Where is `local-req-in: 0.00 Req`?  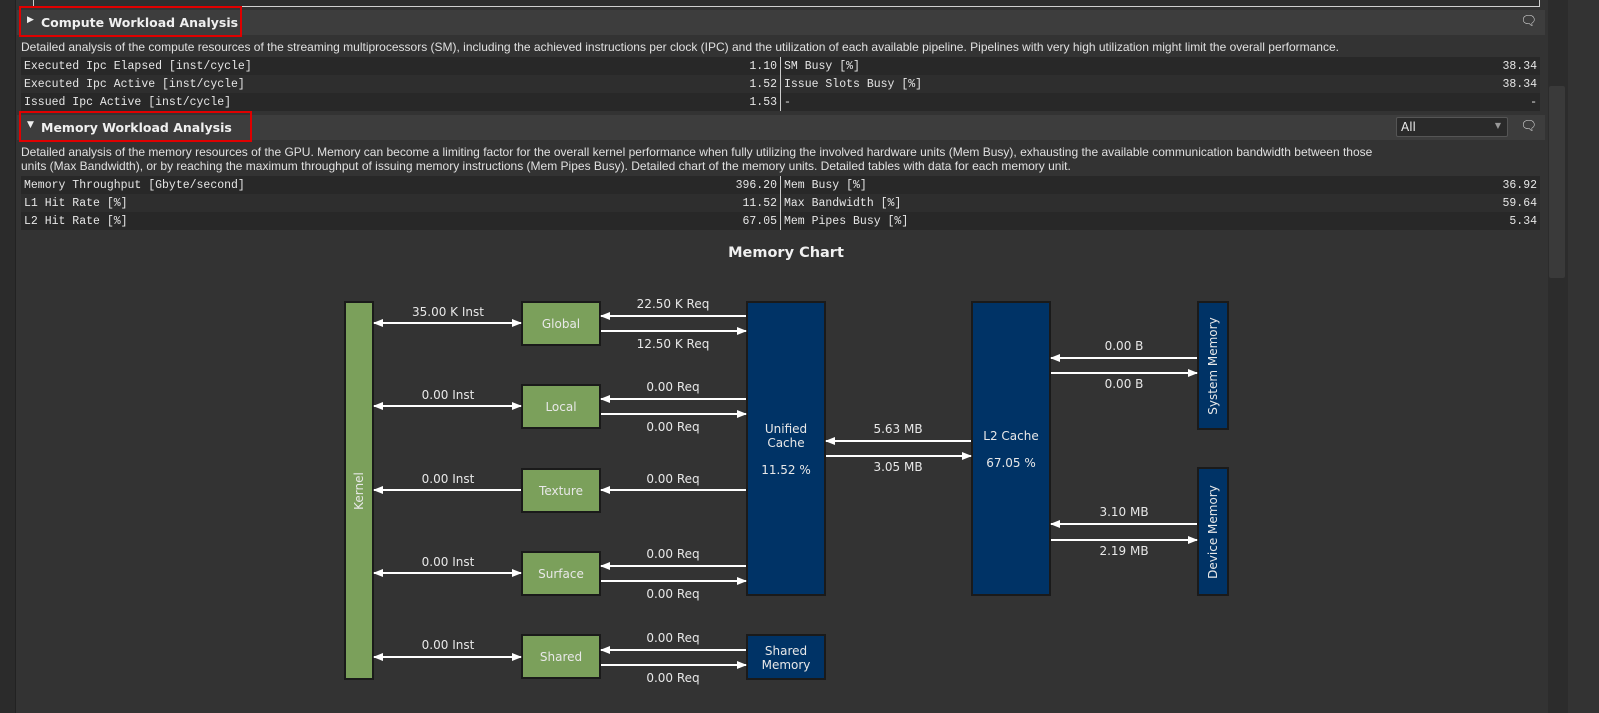
local-req-in: 0.00 Req is located at coordinates (672, 387).